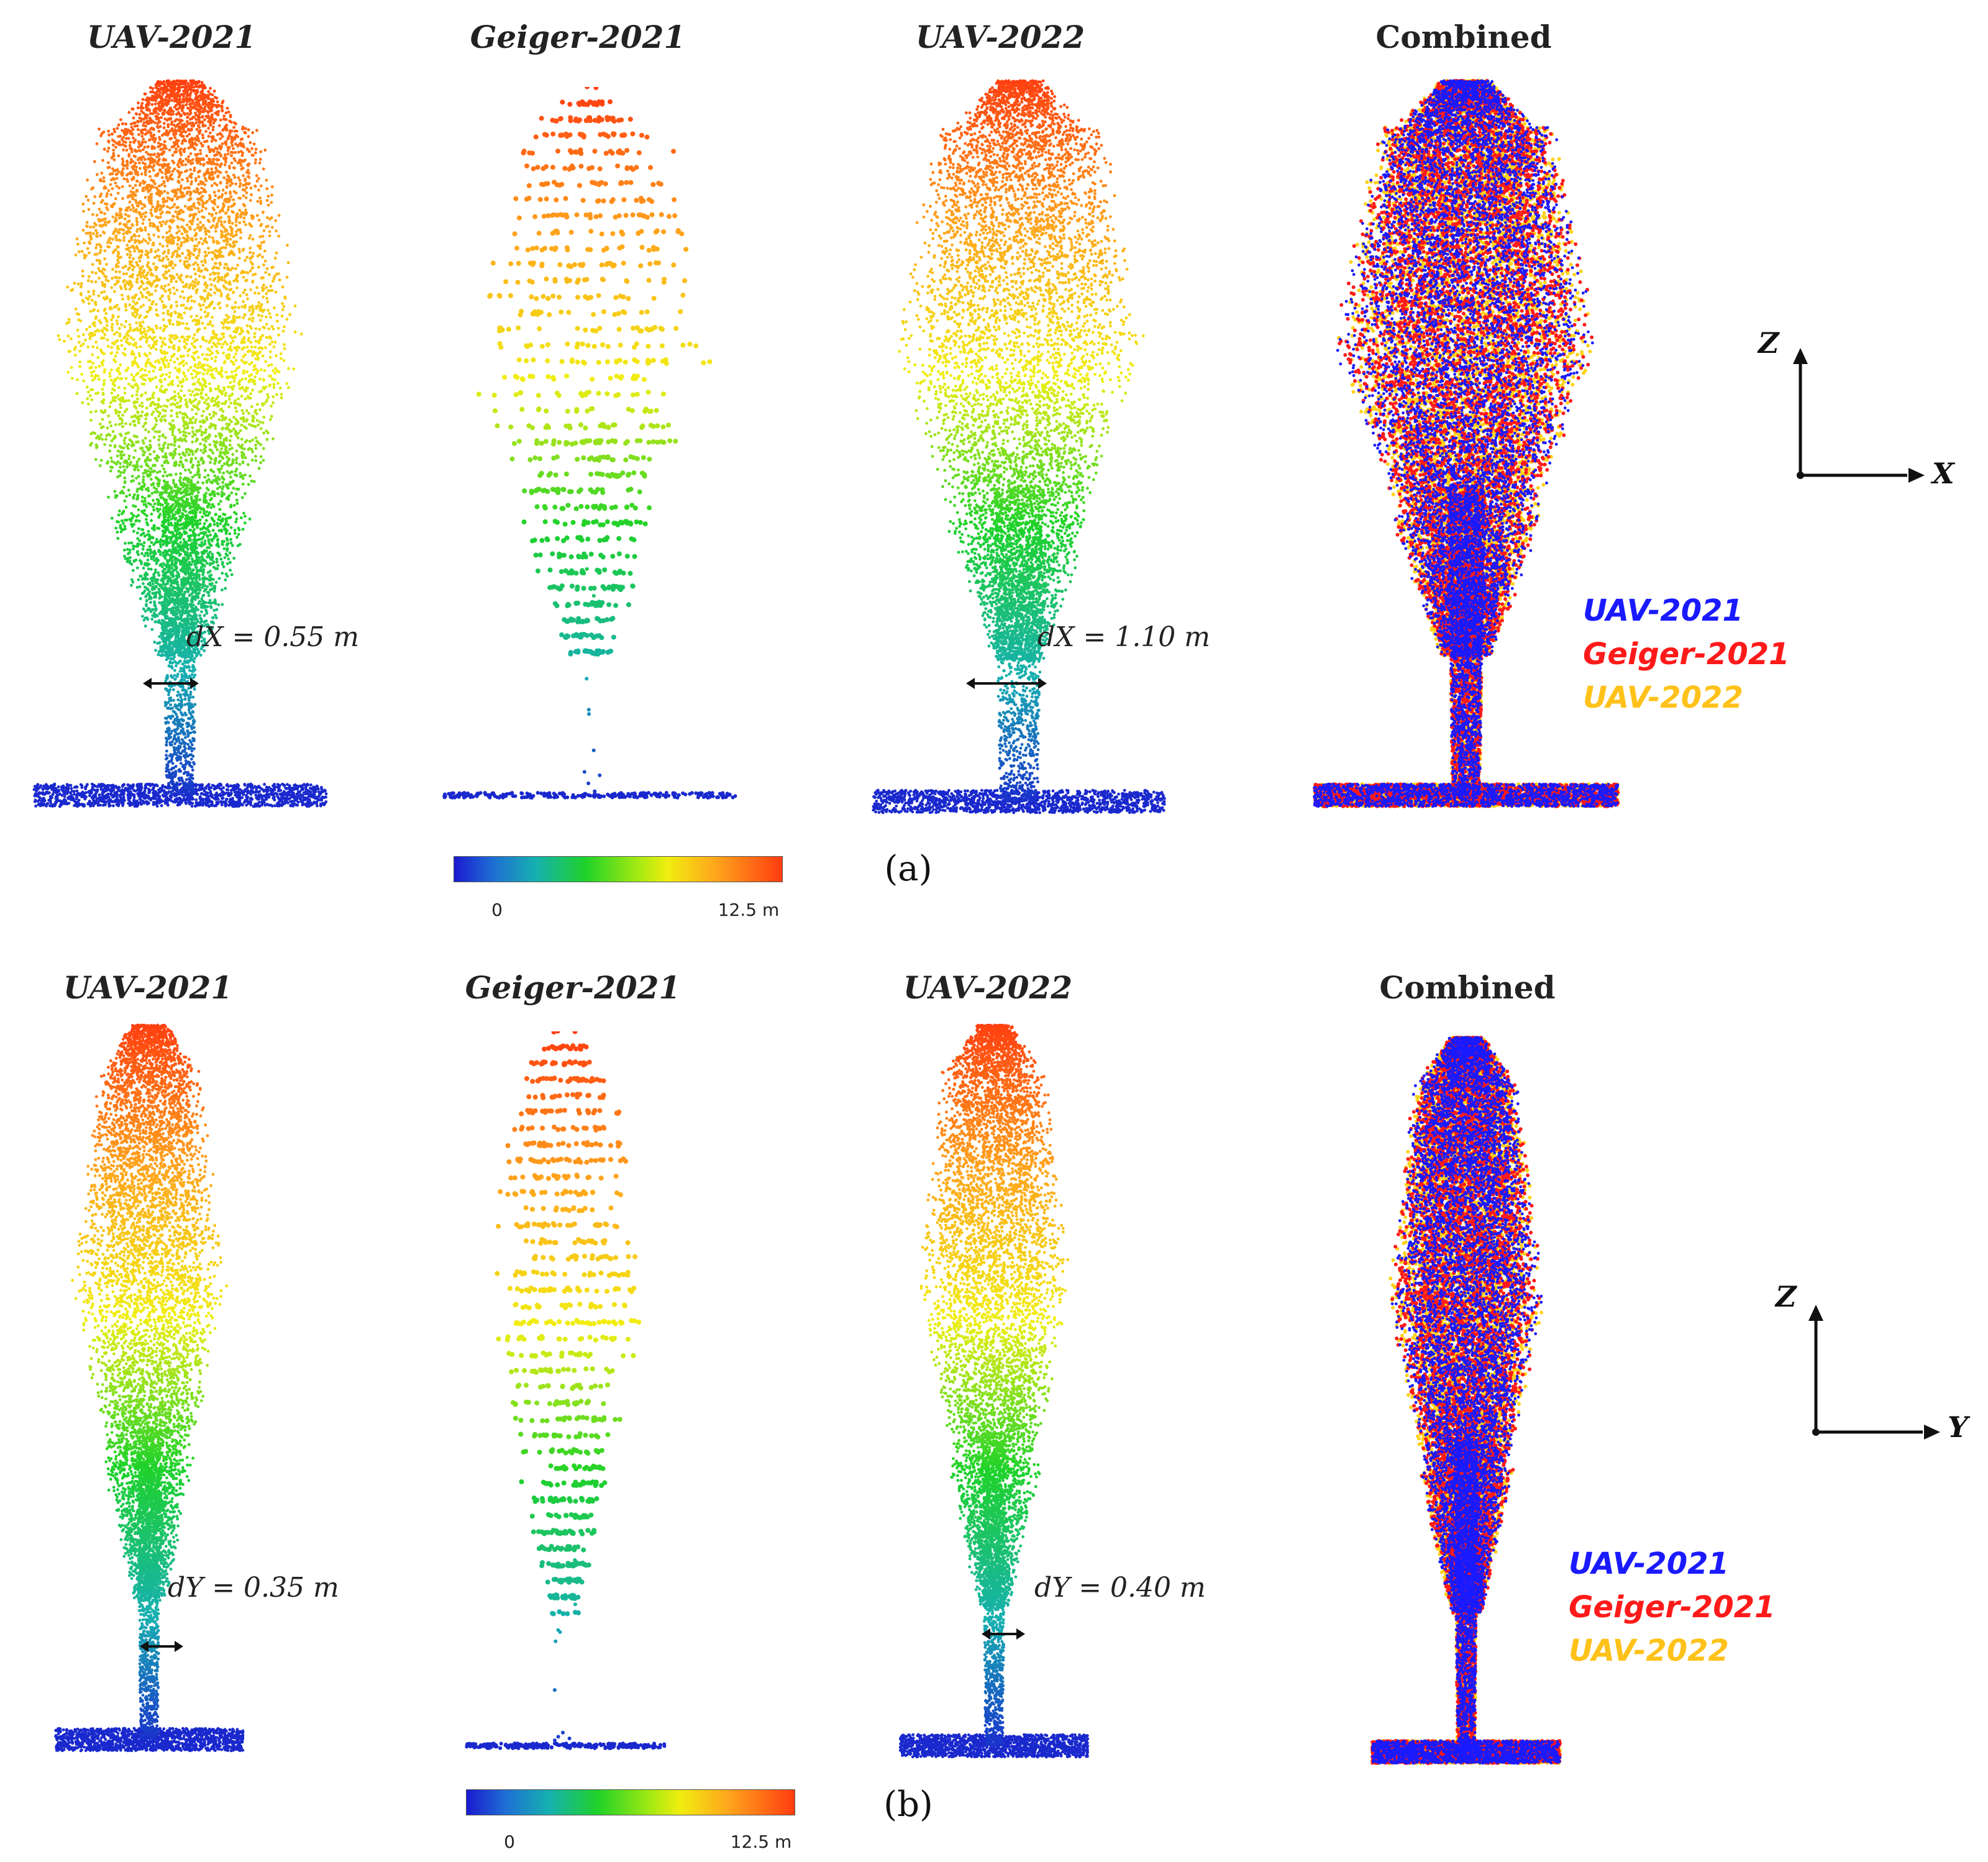 This screenshot has width=1988, height=1862. Describe the element at coordinates (1686, 697) in the screenshot. I see `legend-a-uav-2022: UAV-2022` at that location.